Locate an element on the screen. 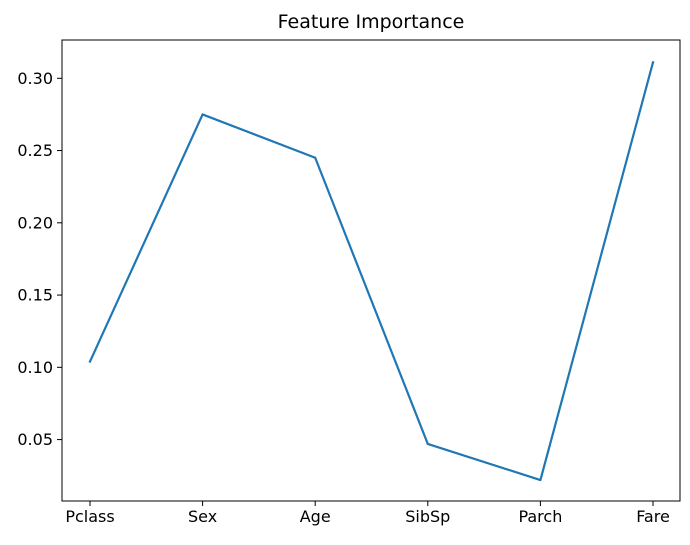 This screenshot has height=545, width=690. x-tick-label: Pclass is located at coordinates (89, 516).